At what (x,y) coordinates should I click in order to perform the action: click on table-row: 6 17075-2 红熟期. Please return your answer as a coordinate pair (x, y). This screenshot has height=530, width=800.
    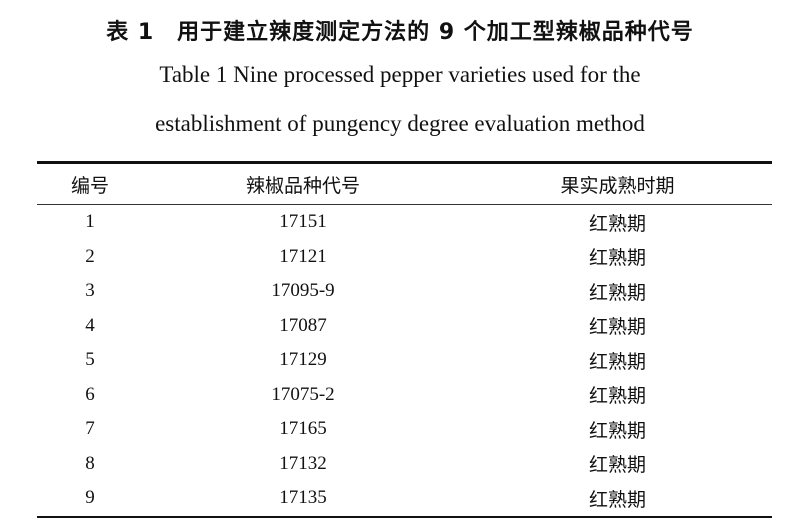
    Looking at the image, I should click on (404, 395).